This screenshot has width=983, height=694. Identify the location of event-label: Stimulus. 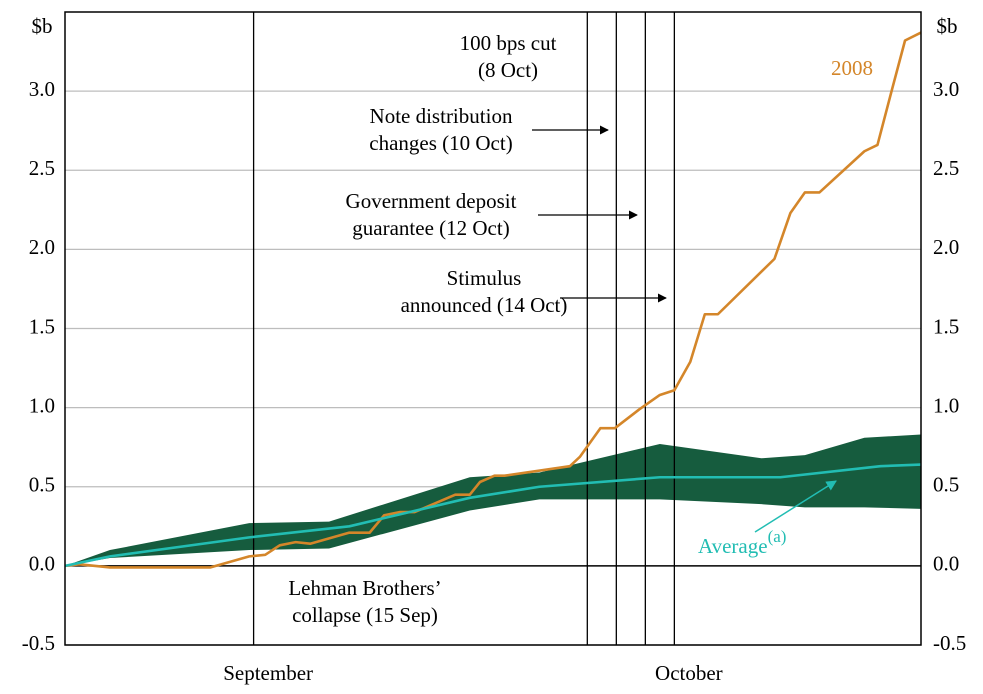
(484, 278).